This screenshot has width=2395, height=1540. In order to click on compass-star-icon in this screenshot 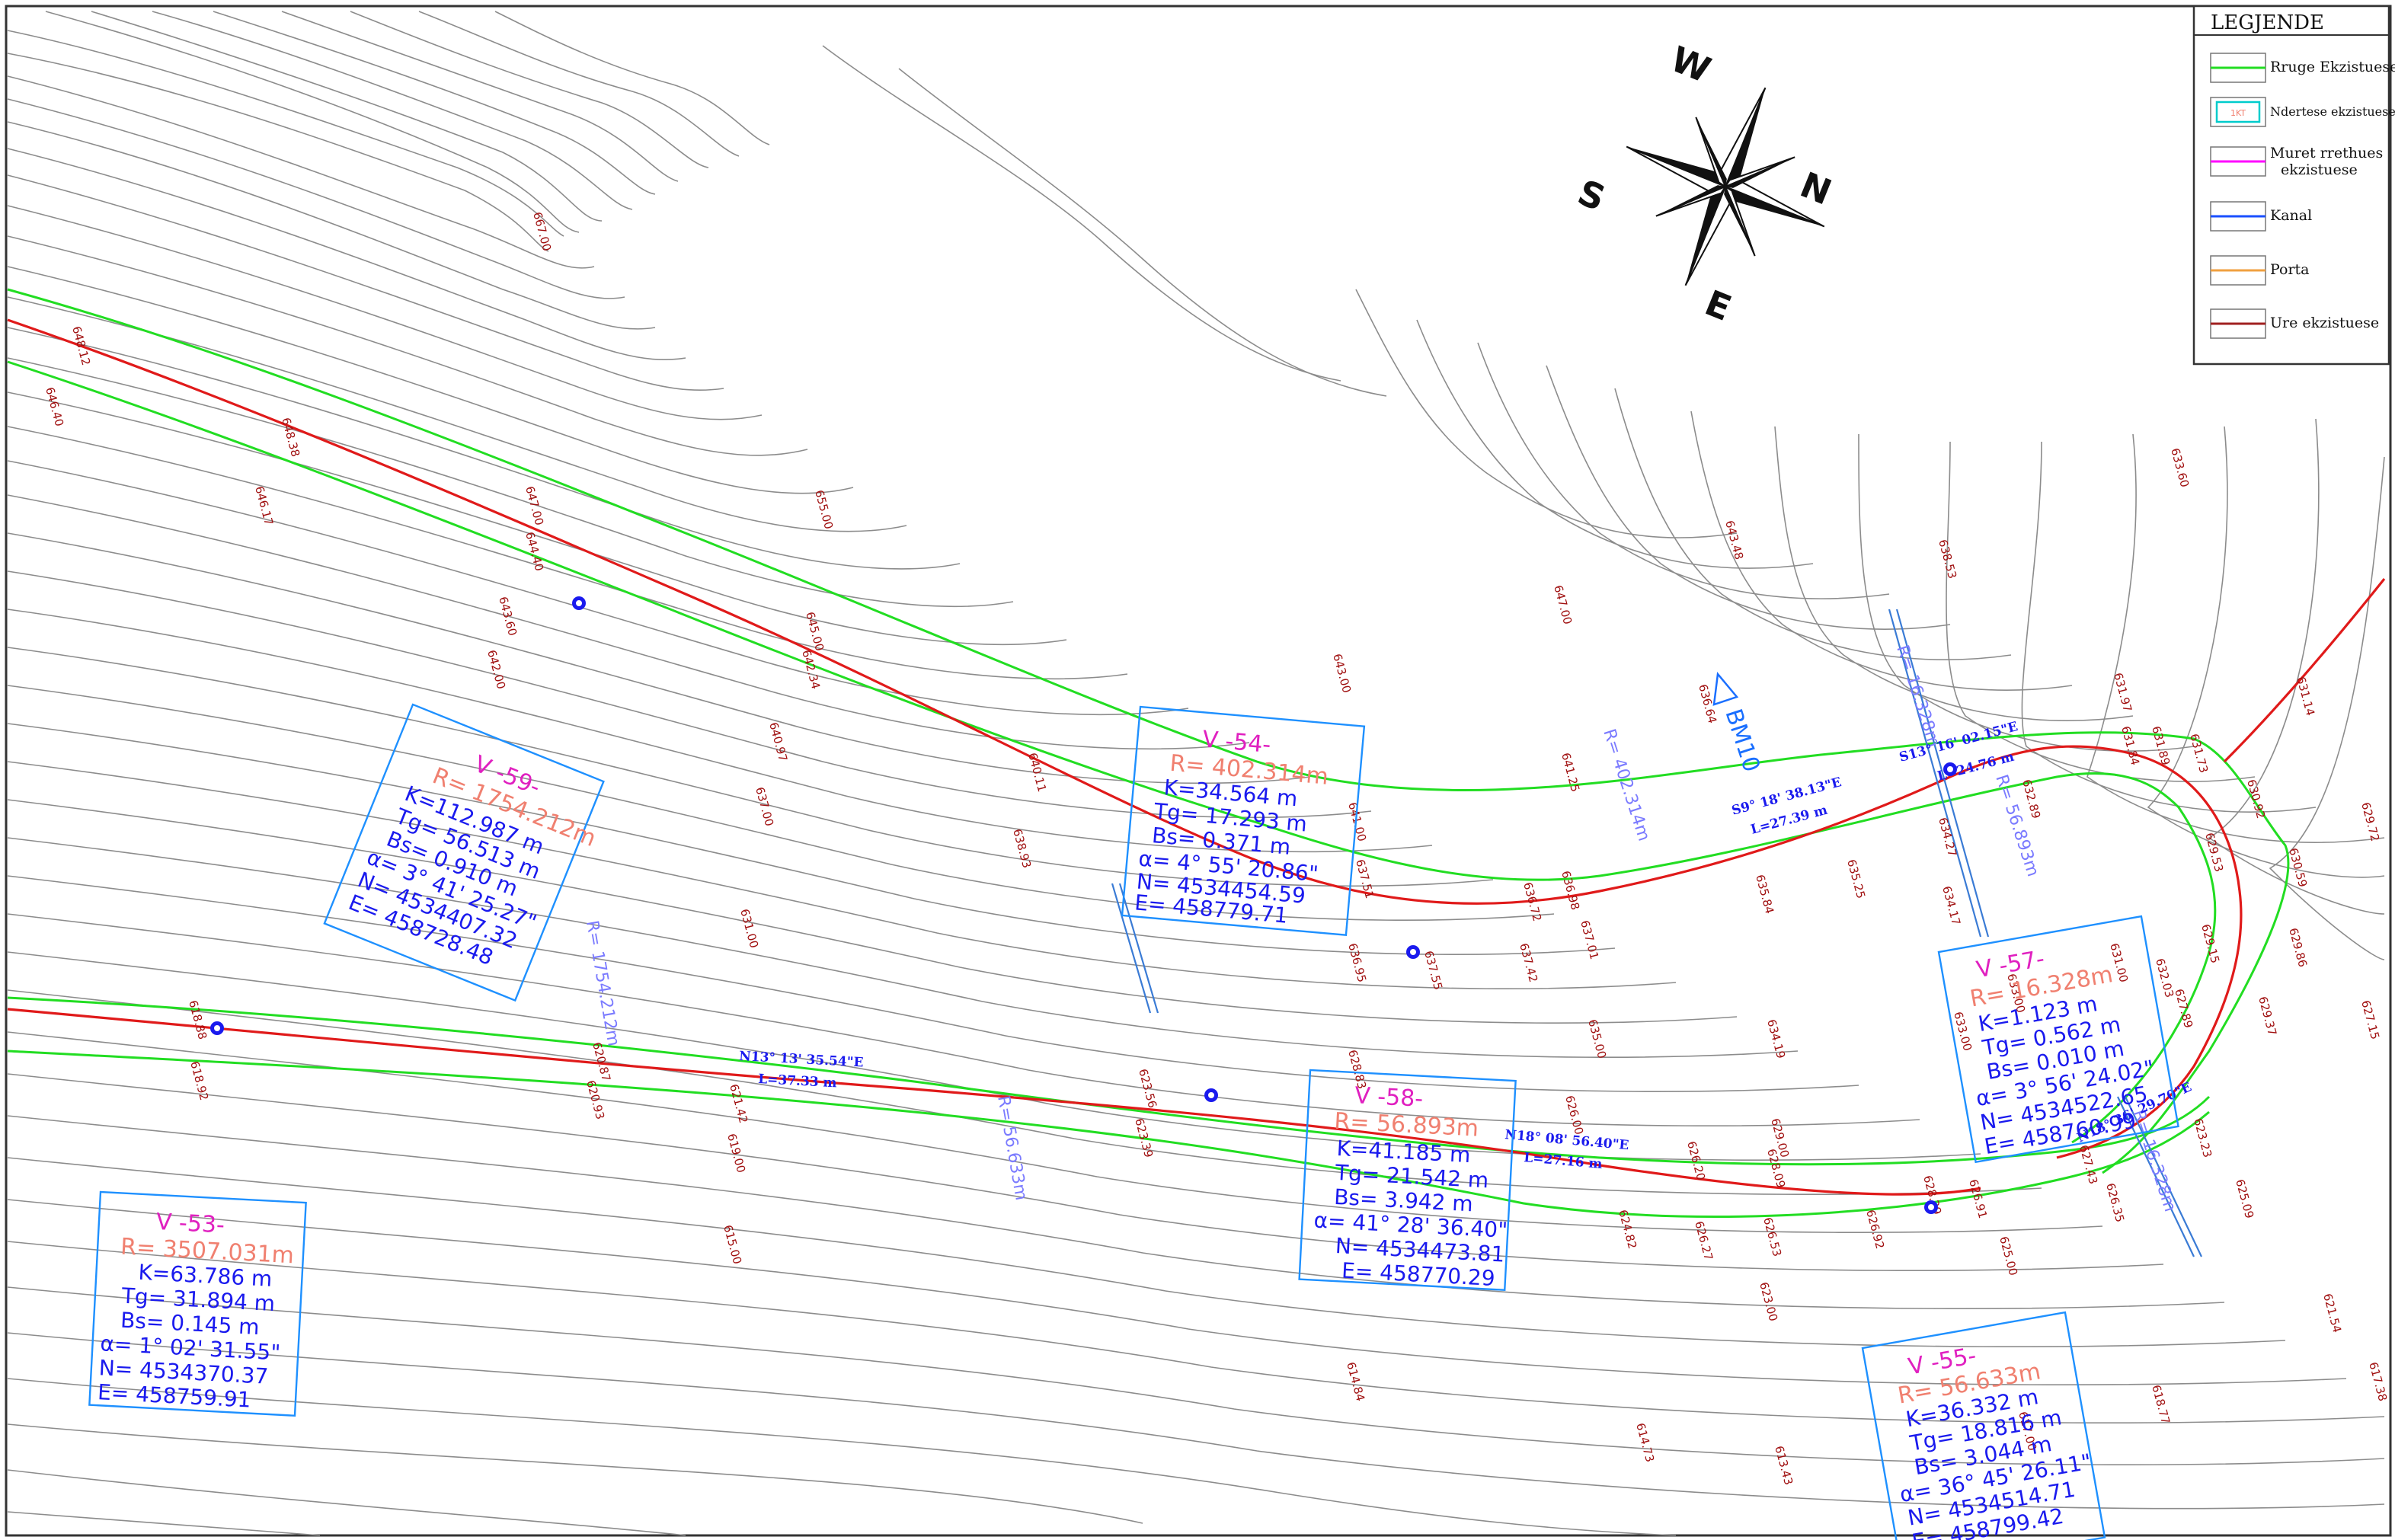, I will do `click(1725, 186)`.